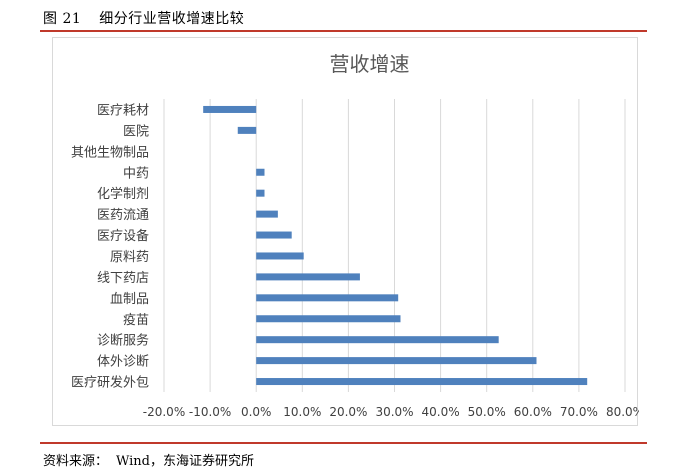  What do you see at coordinates (136, 131) in the screenshot?
I see `category-label: 医院` at bounding box center [136, 131].